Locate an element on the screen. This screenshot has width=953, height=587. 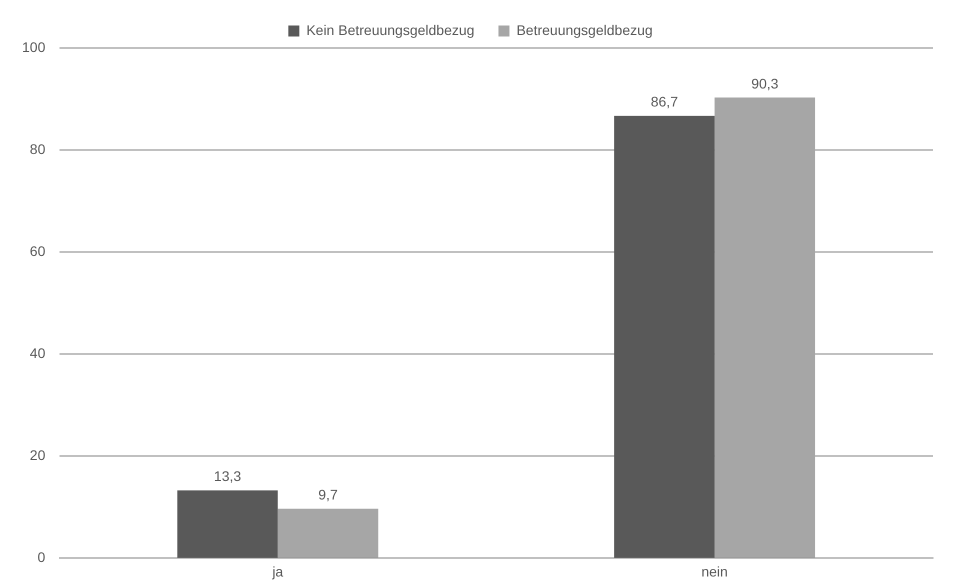
data-label: 90,3 is located at coordinates (765, 83).